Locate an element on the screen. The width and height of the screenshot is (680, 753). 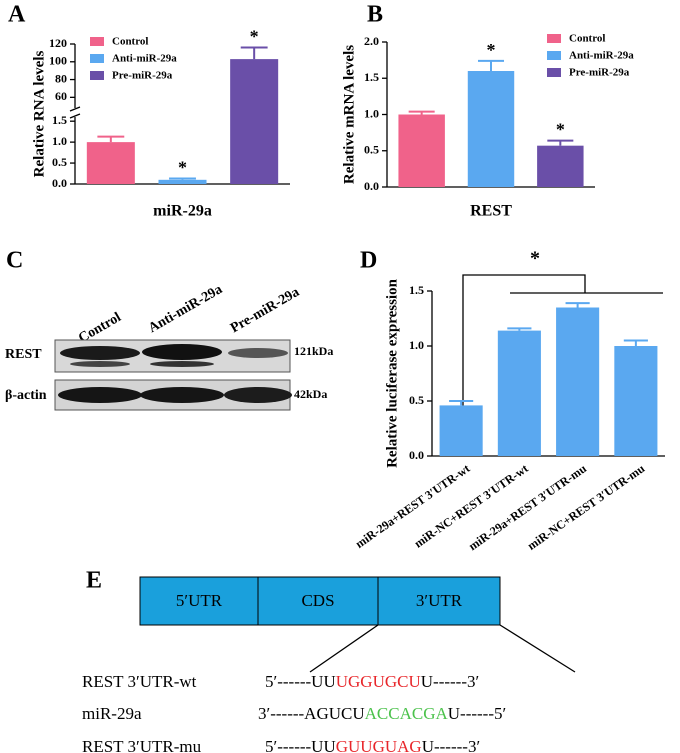
sequence-label: miR-29a is located at coordinates (112, 713).